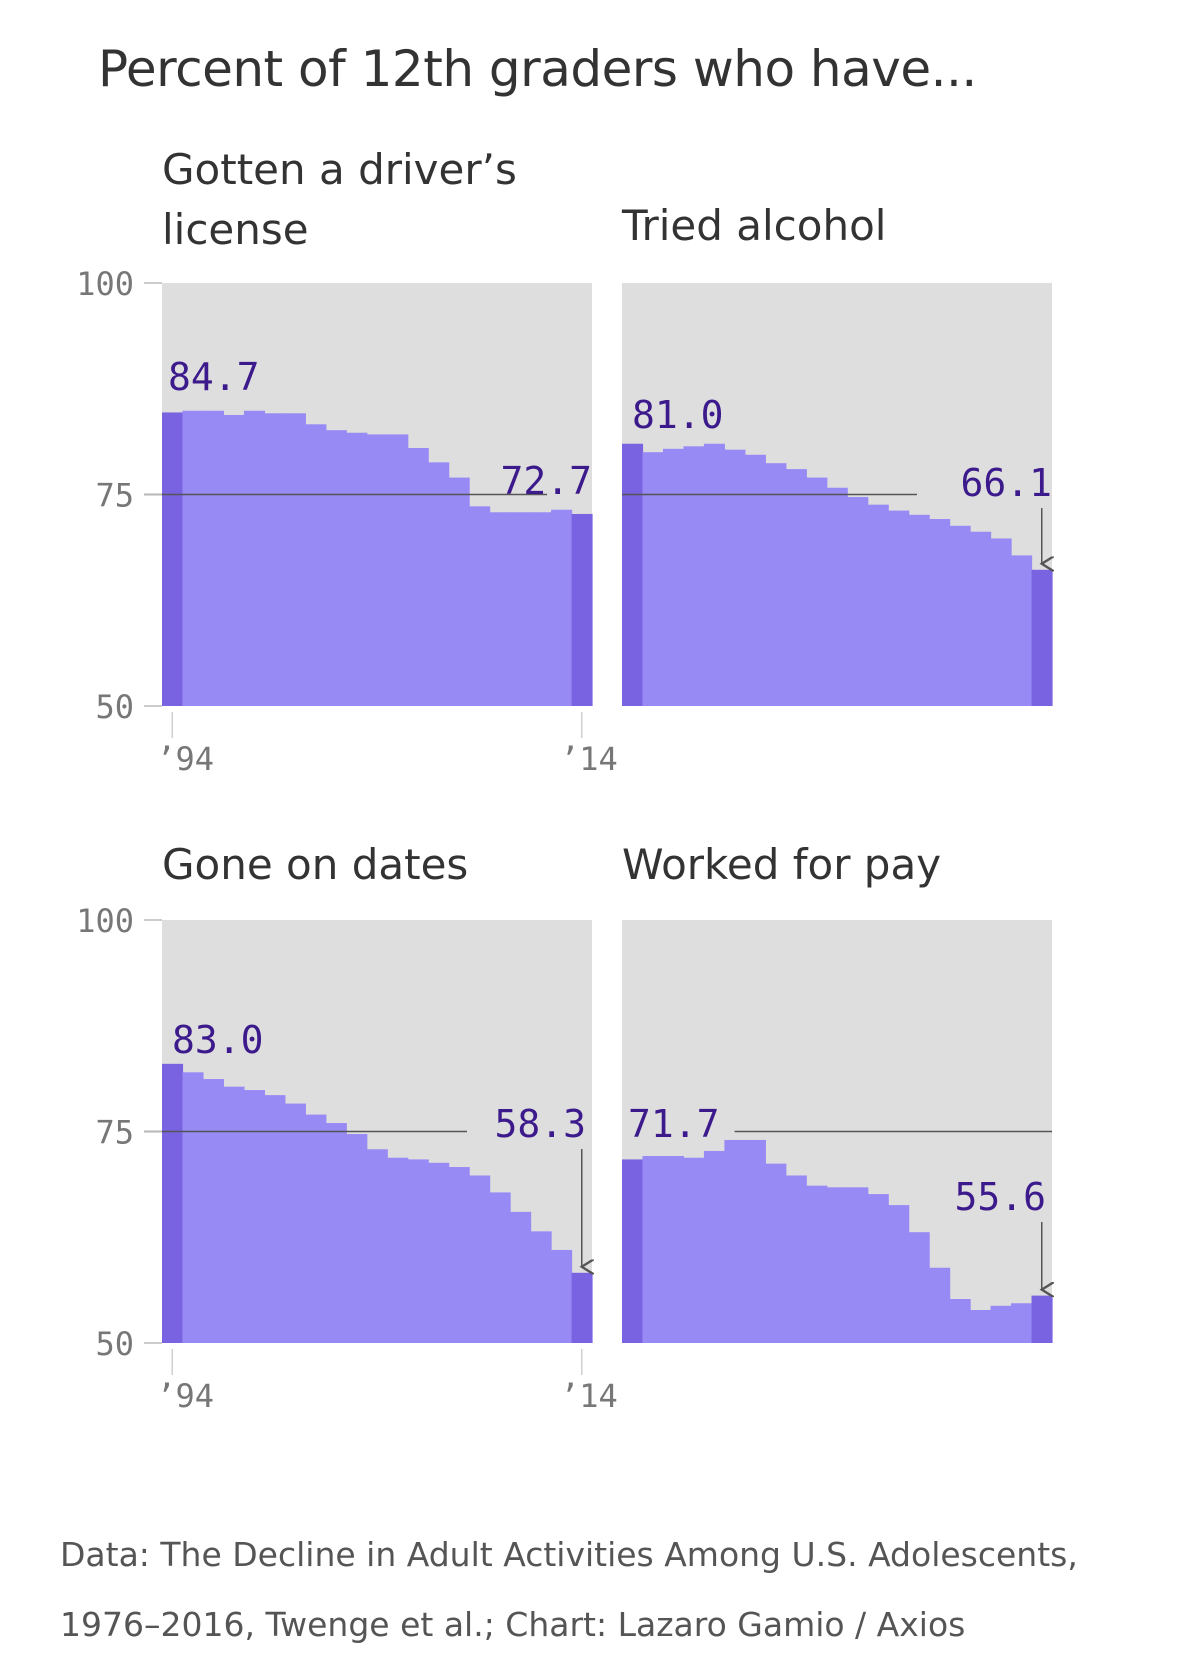 The height and width of the screenshot is (1680, 1178). I want to click on panel-title-gone-on-dates: Gone on dates, so click(315, 864).